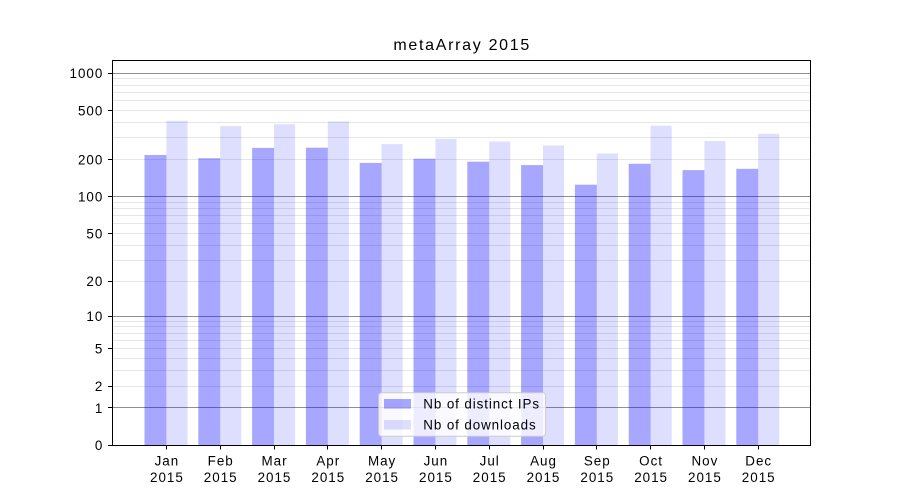 The width and height of the screenshot is (900, 500). Describe the element at coordinates (90, 197) in the screenshot. I see `svg-text: 100` at that location.